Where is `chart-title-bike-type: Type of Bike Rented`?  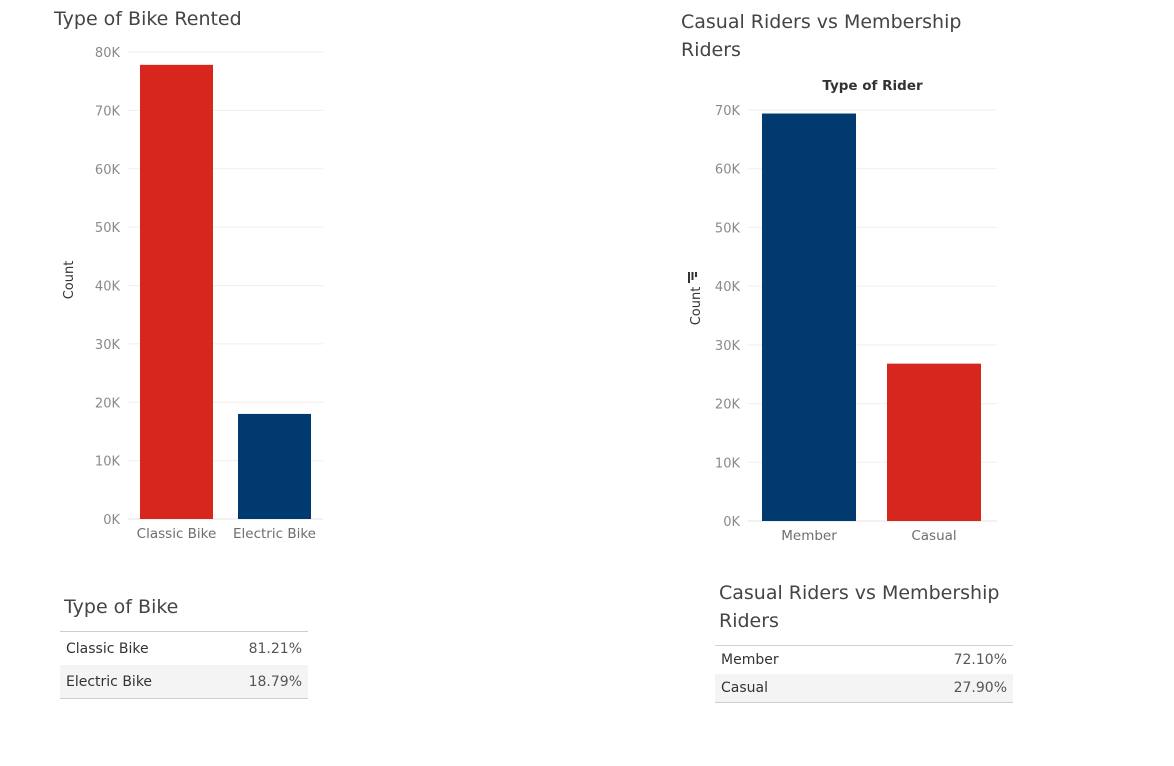 chart-title-bike-type: Type of Bike Rented is located at coordinates (148, 19).